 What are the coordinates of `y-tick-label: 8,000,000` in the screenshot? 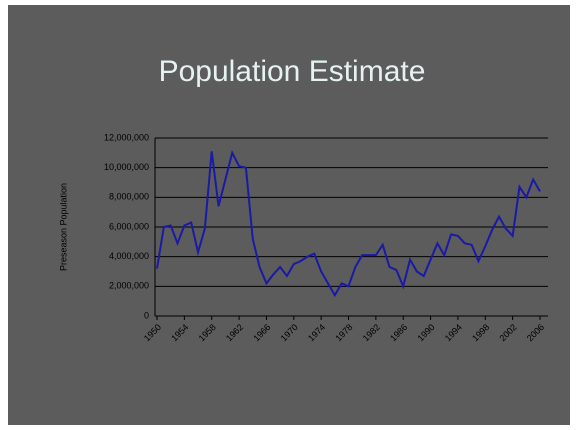 It's located at (129, 197).